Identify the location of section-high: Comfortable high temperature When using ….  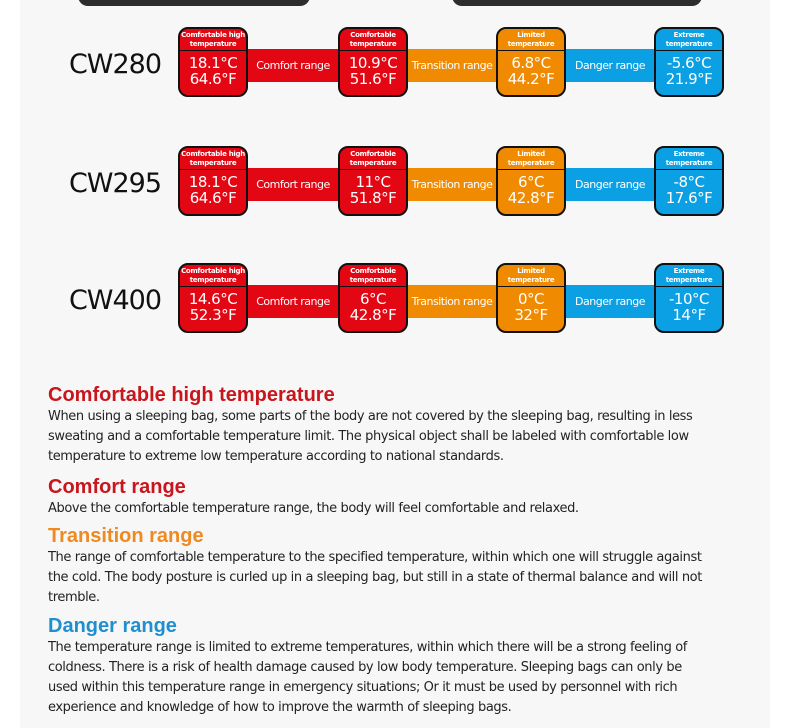
(378, 425).